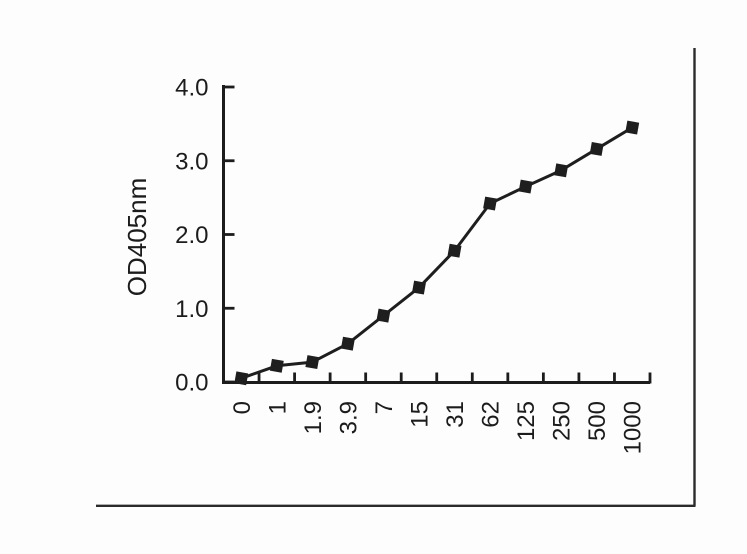  Describe the element at coordinates (191, 383) in the screenshot. I see `y-tick-label: 0.0` at that location.